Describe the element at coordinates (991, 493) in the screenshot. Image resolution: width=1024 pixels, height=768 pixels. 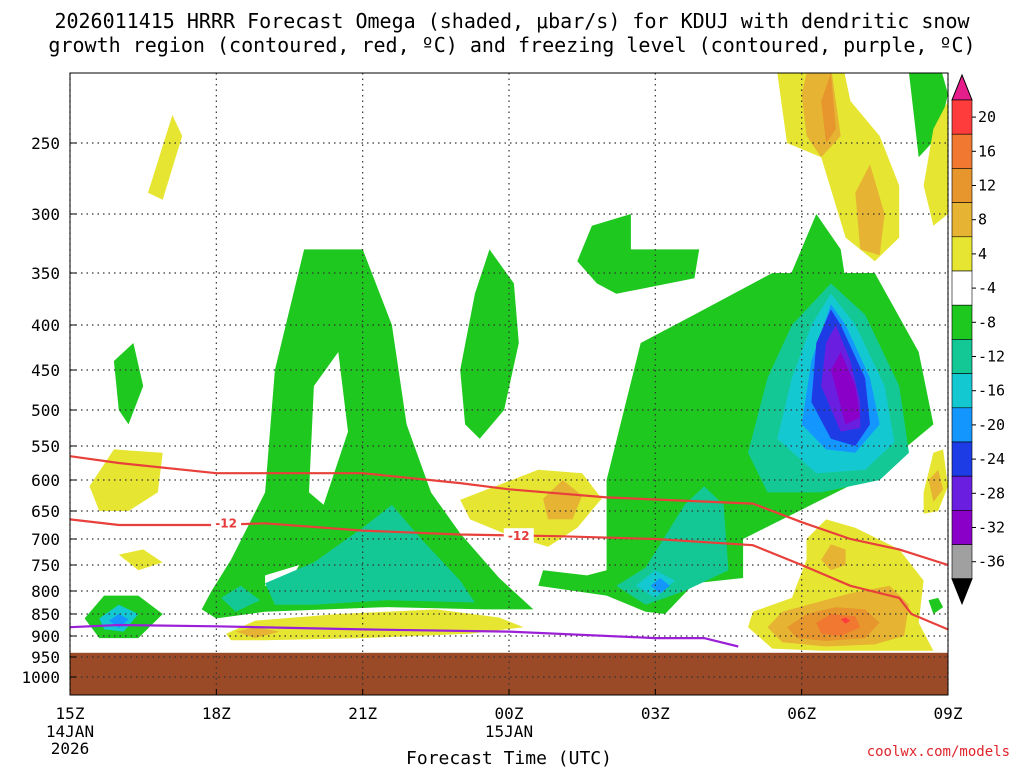
I see `colorbar-label: -28` at that location.